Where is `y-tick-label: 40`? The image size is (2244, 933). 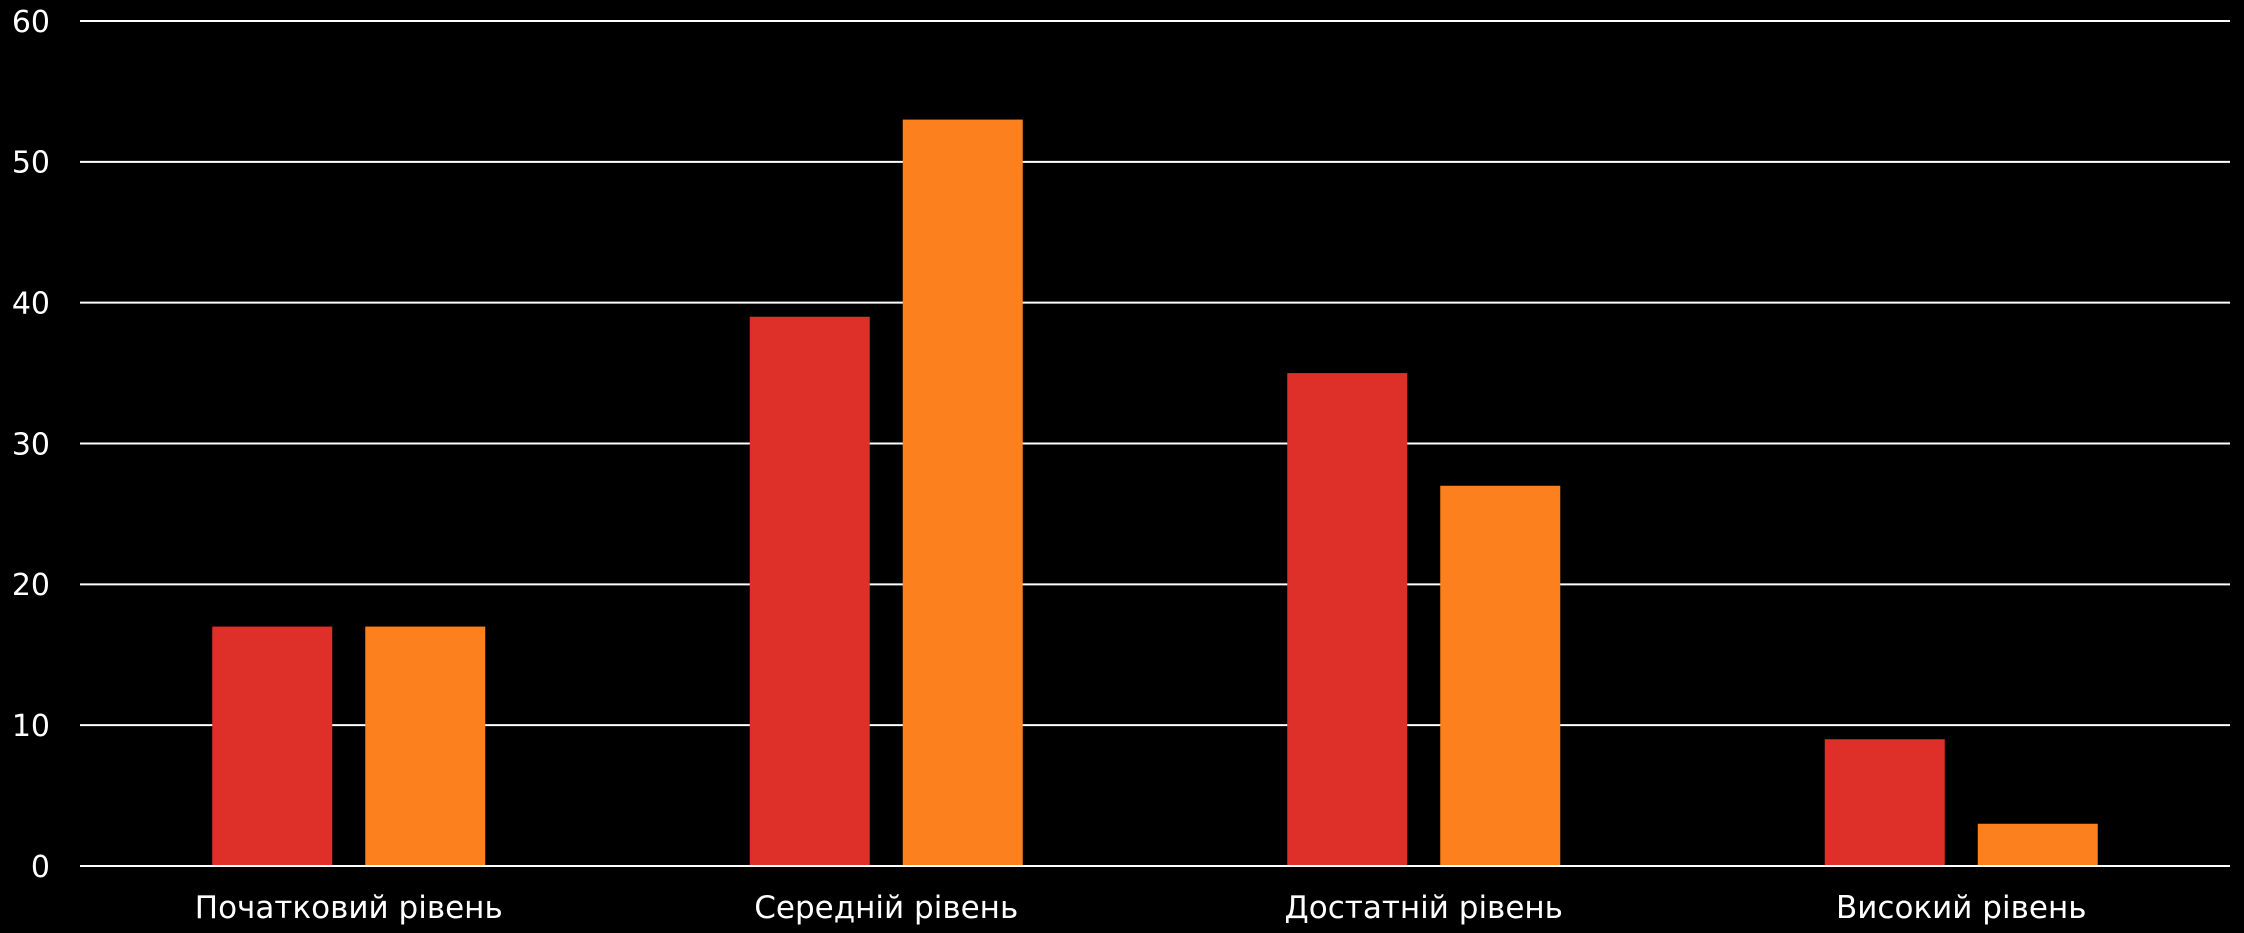 y-tick-label: 40 is located at coordinates (31, 303).